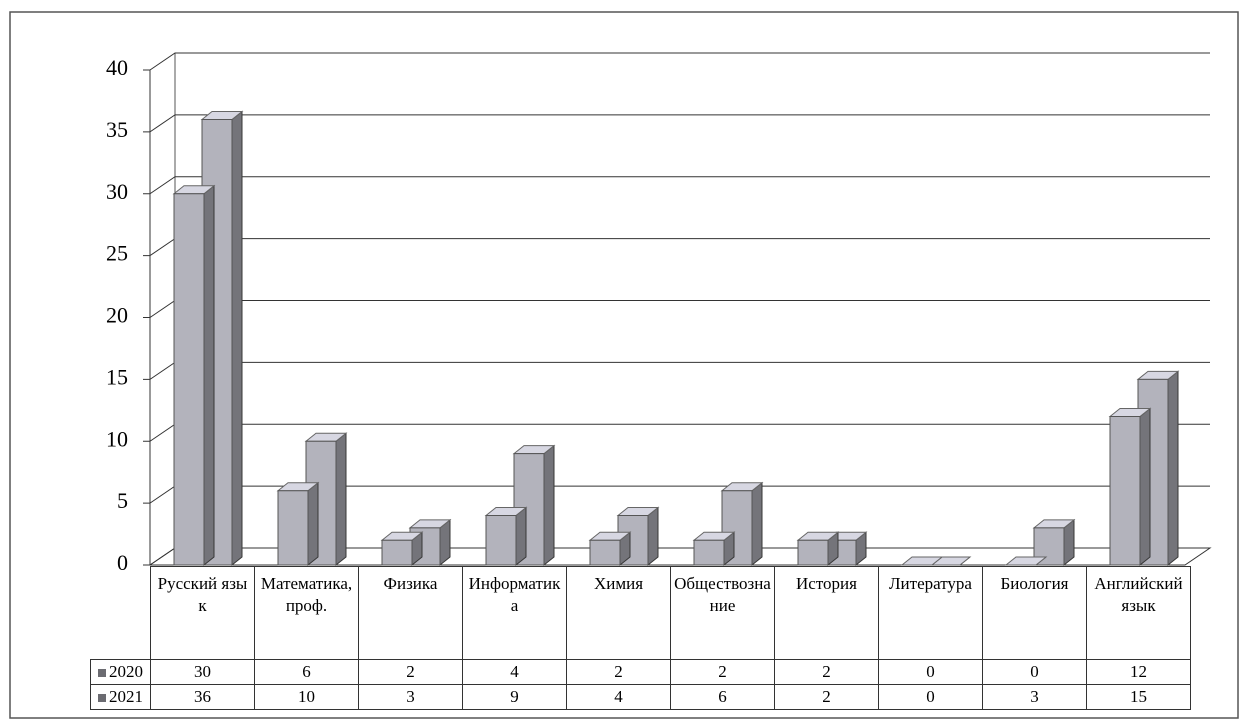  What do you see at coordinates (410, 613) in the screenshot?
I see `x-tick-label: Физика` at bounding box center [410, 613].